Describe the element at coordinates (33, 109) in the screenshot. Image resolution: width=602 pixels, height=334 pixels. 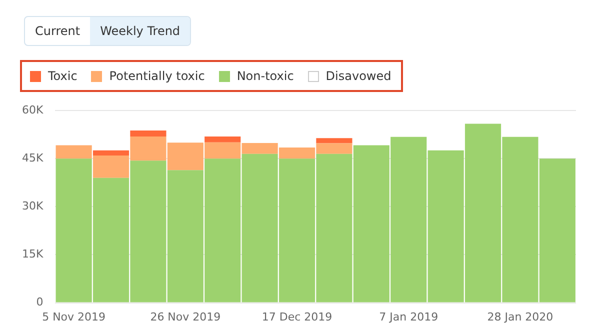
I see `y-tick-label: 60K` at that location.